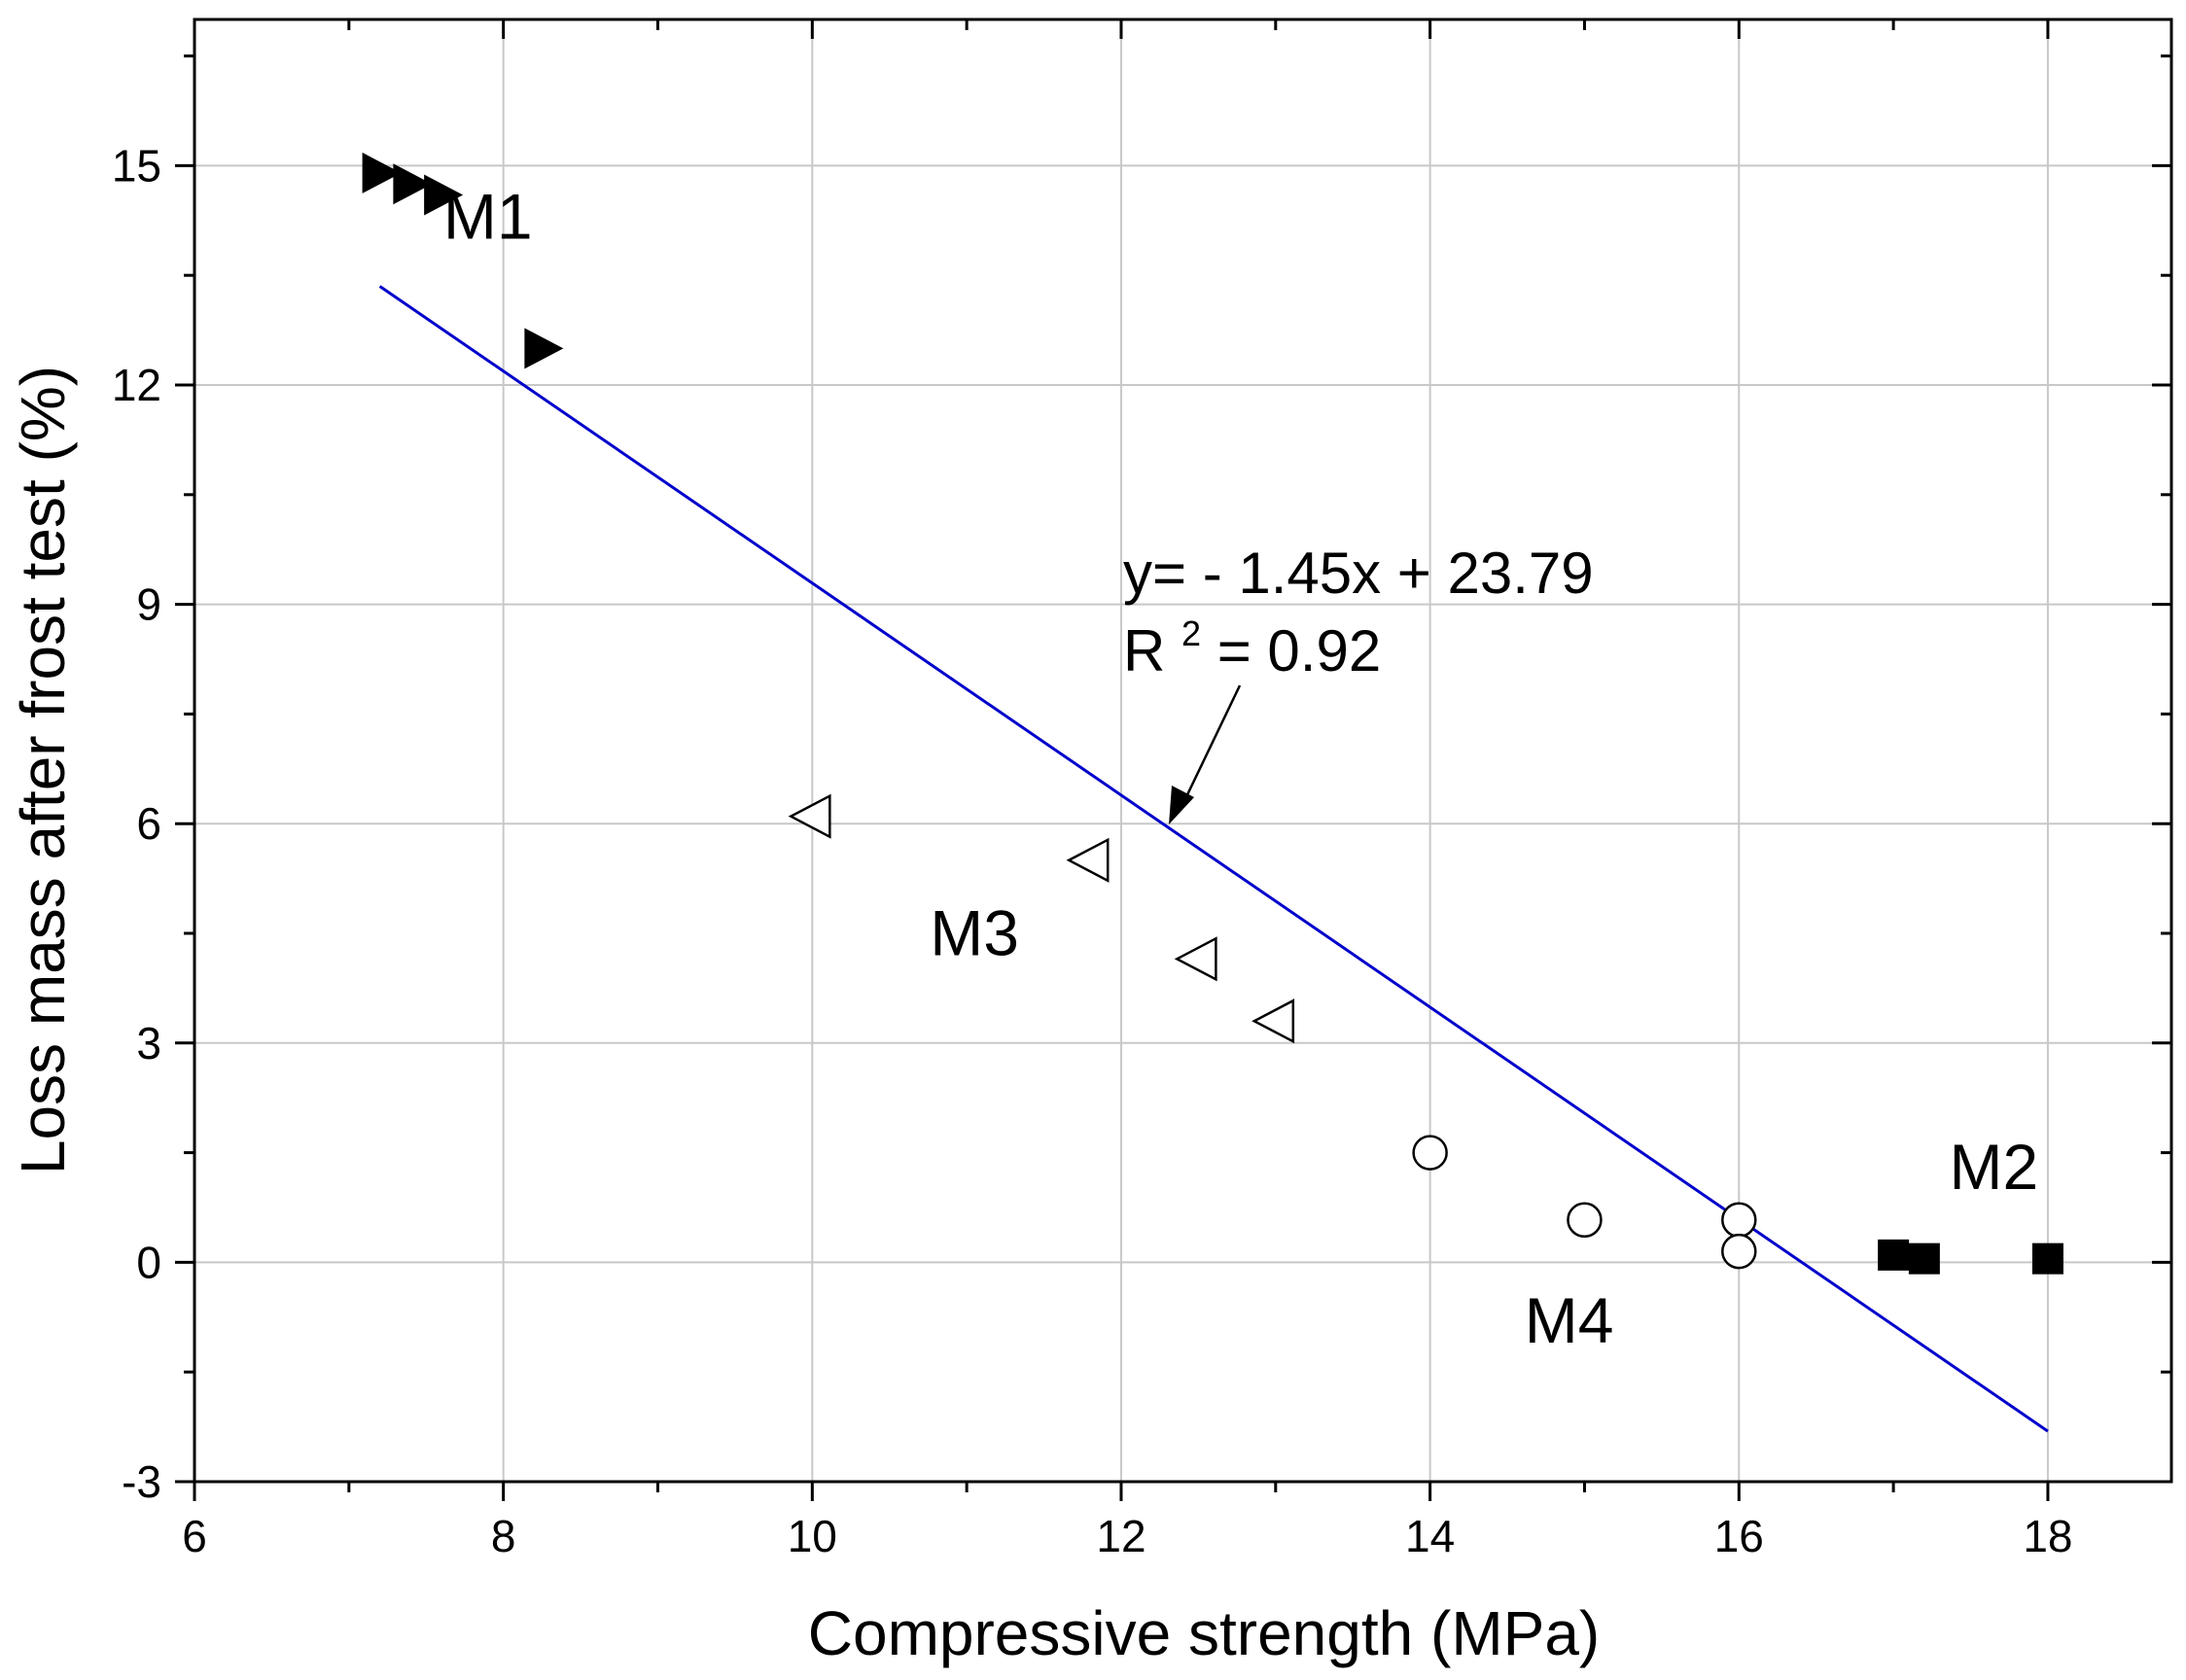 The image size is (2186, 1680). What do you see at coordinates (148, 604) in the screenshot?
I see `y-tick-label: 9` at bounding box center [148, 604].